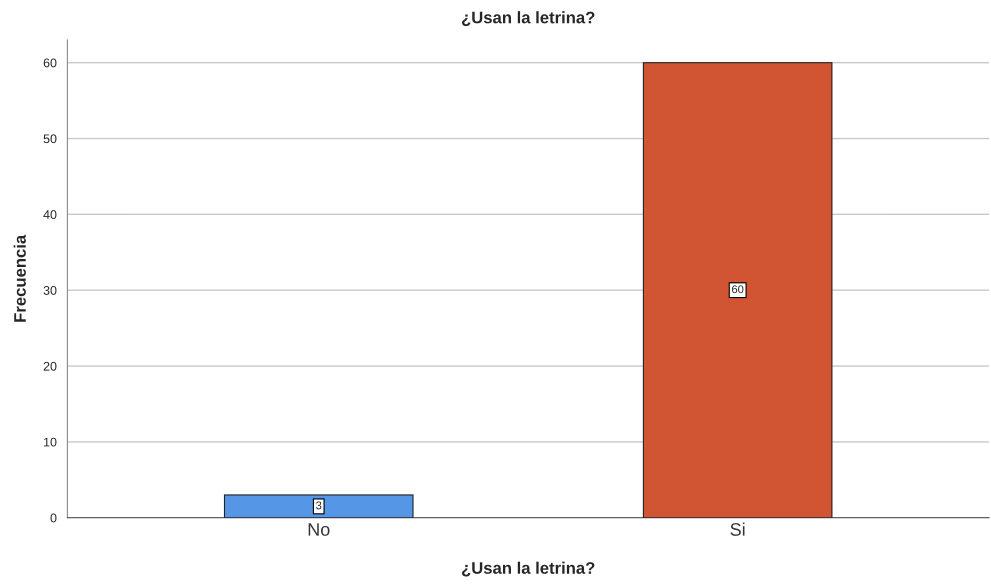 This screenshot has height=587, width=991. Describe the element at coordinates (20, 278) in the screenshot. I see `y-axis-title: Frecuencia` at that location.